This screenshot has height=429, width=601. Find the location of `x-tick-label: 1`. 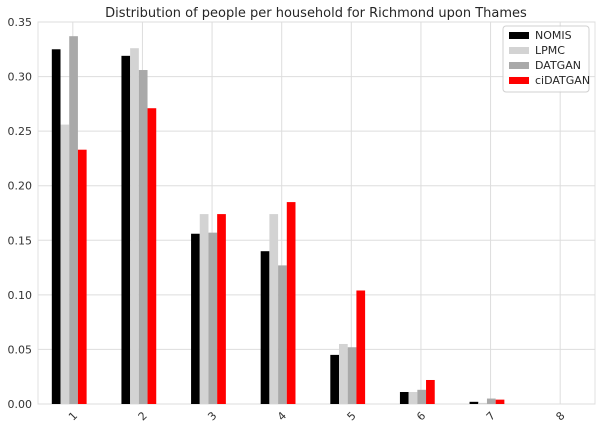

x-tick-label: 1 is located at coordinates (73, 416).